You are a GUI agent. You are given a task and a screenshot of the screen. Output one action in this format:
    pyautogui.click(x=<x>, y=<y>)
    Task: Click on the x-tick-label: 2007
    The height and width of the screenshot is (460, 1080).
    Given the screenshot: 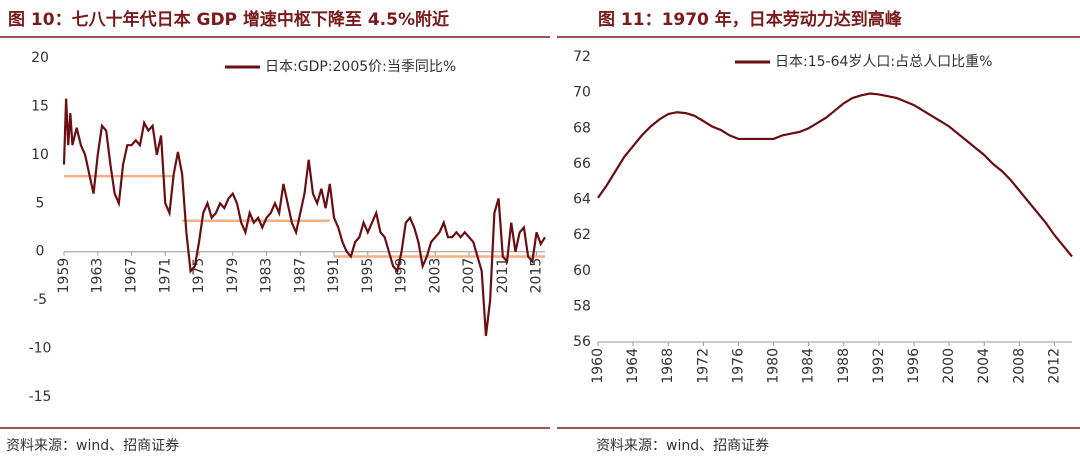 What is the action you would take?
    pyautogui.click(x=469, y=276)
    